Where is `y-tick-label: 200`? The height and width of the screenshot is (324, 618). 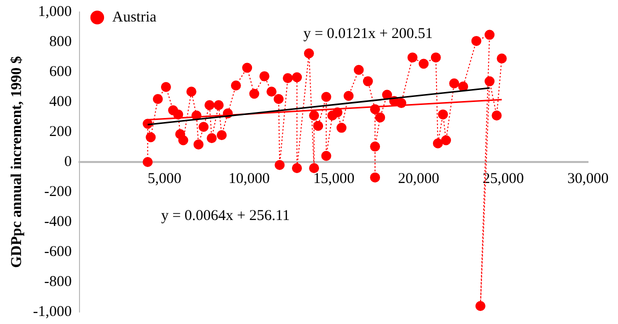
y-tick-label: 200 is located at coordinates (60, 132).